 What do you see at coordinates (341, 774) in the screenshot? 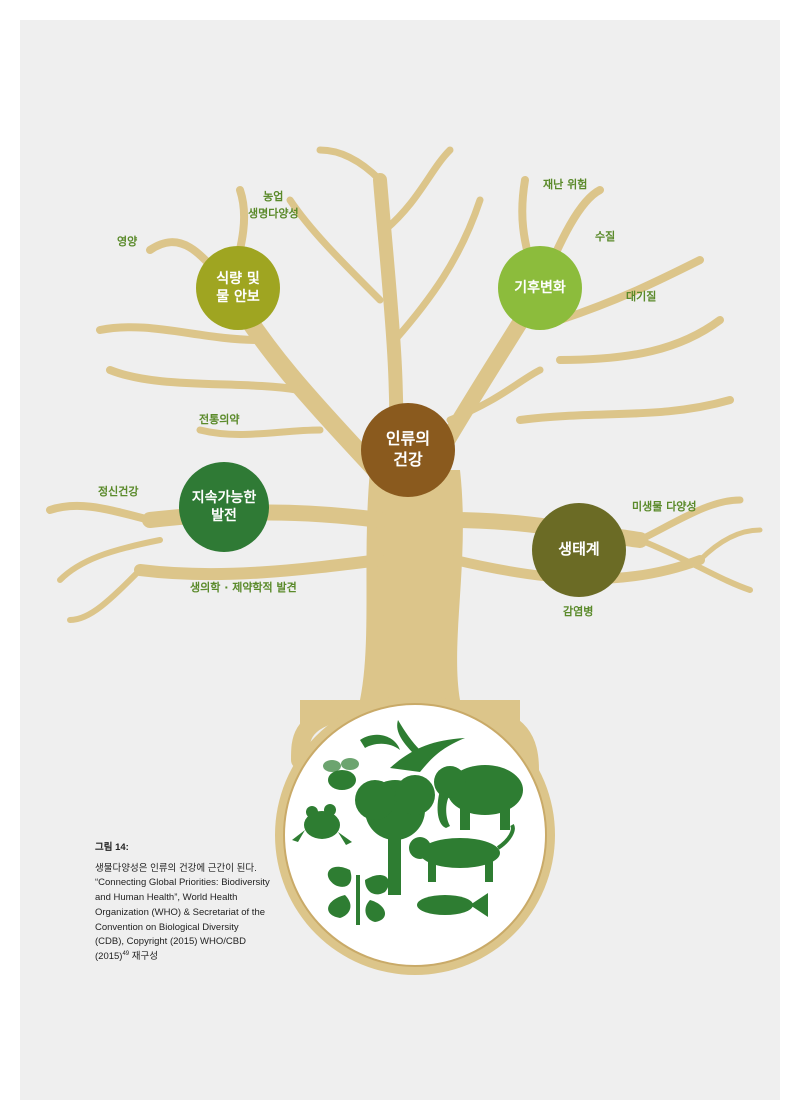
I see `bee-icon` at bounding box center [341, 774].